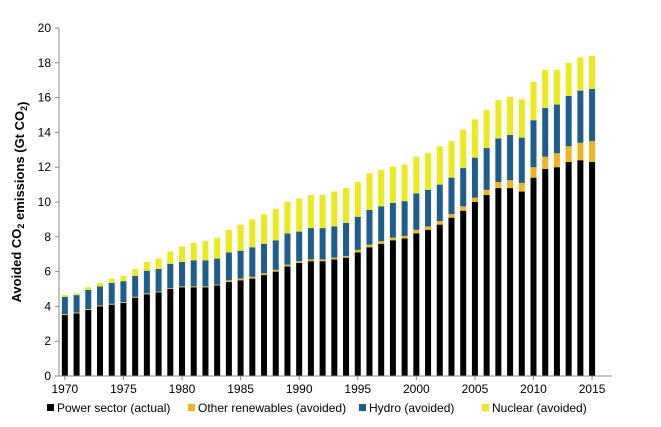 Image resolution: width=661 pixels, height=427 pixels. Describe the element at coordinates (111, 280) in the screenshot. I see `bar-segment-1974-s3` at that location.